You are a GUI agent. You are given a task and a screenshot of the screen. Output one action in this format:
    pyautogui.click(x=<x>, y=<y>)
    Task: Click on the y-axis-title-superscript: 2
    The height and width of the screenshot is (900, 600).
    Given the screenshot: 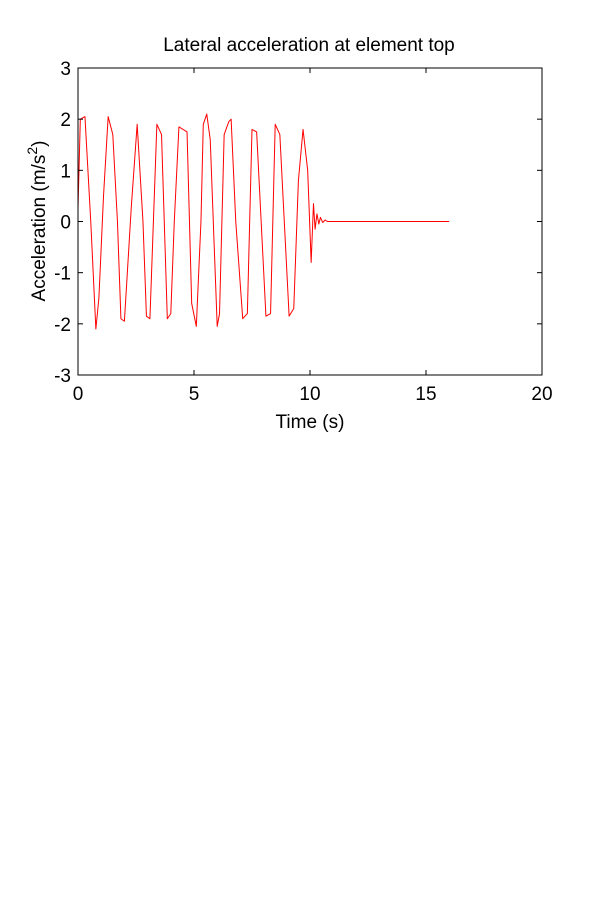 What is the action you would take?
    pyautogui.click(x=32, y=151)
    